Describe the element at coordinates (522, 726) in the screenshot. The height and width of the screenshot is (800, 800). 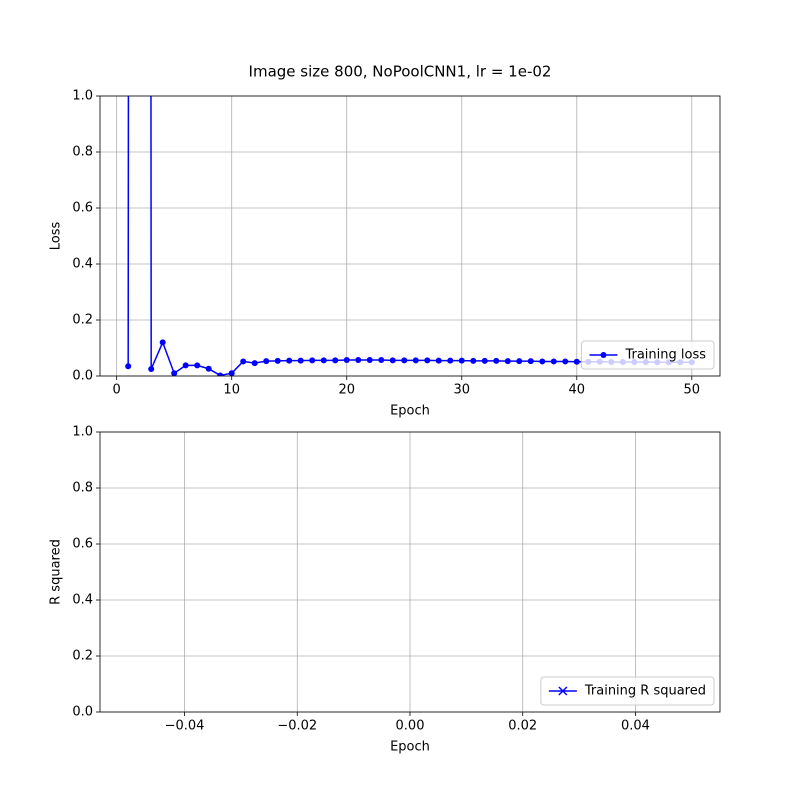
I see `x-tick-label: 0.02` at that location.